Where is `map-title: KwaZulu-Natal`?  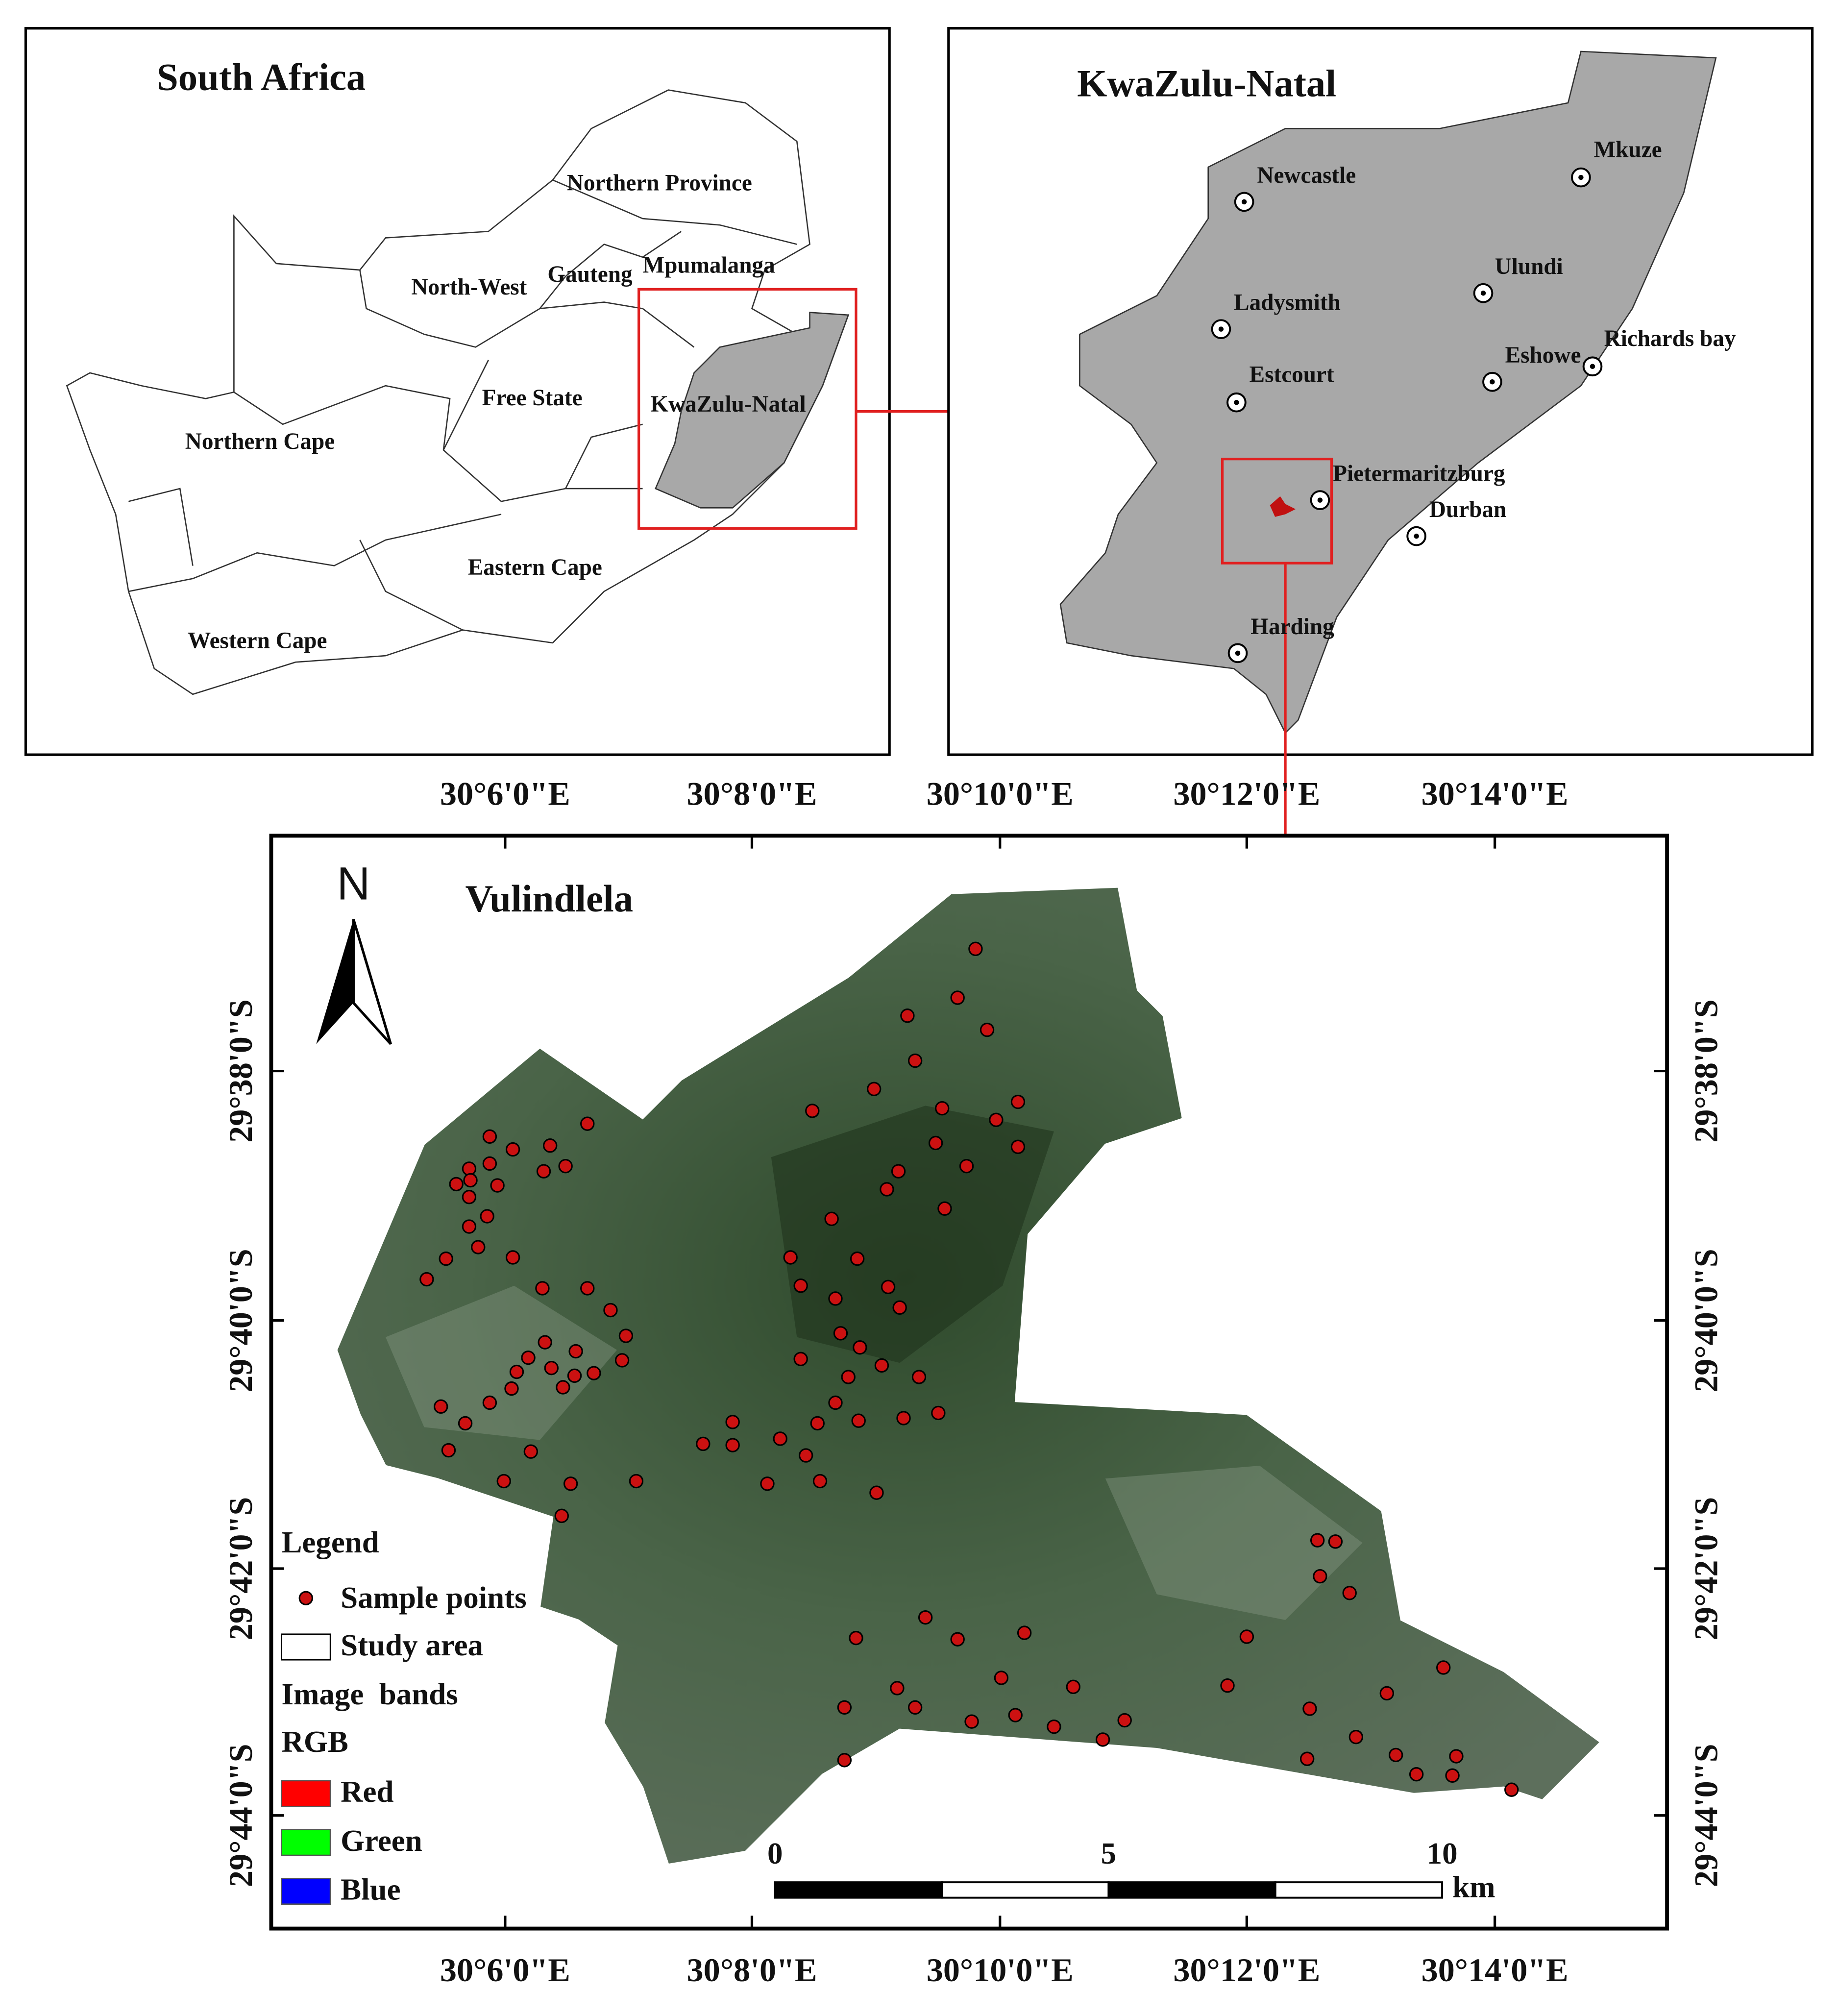 map-title: KwaZulu-Natal is located at coordinates (1207, 83).